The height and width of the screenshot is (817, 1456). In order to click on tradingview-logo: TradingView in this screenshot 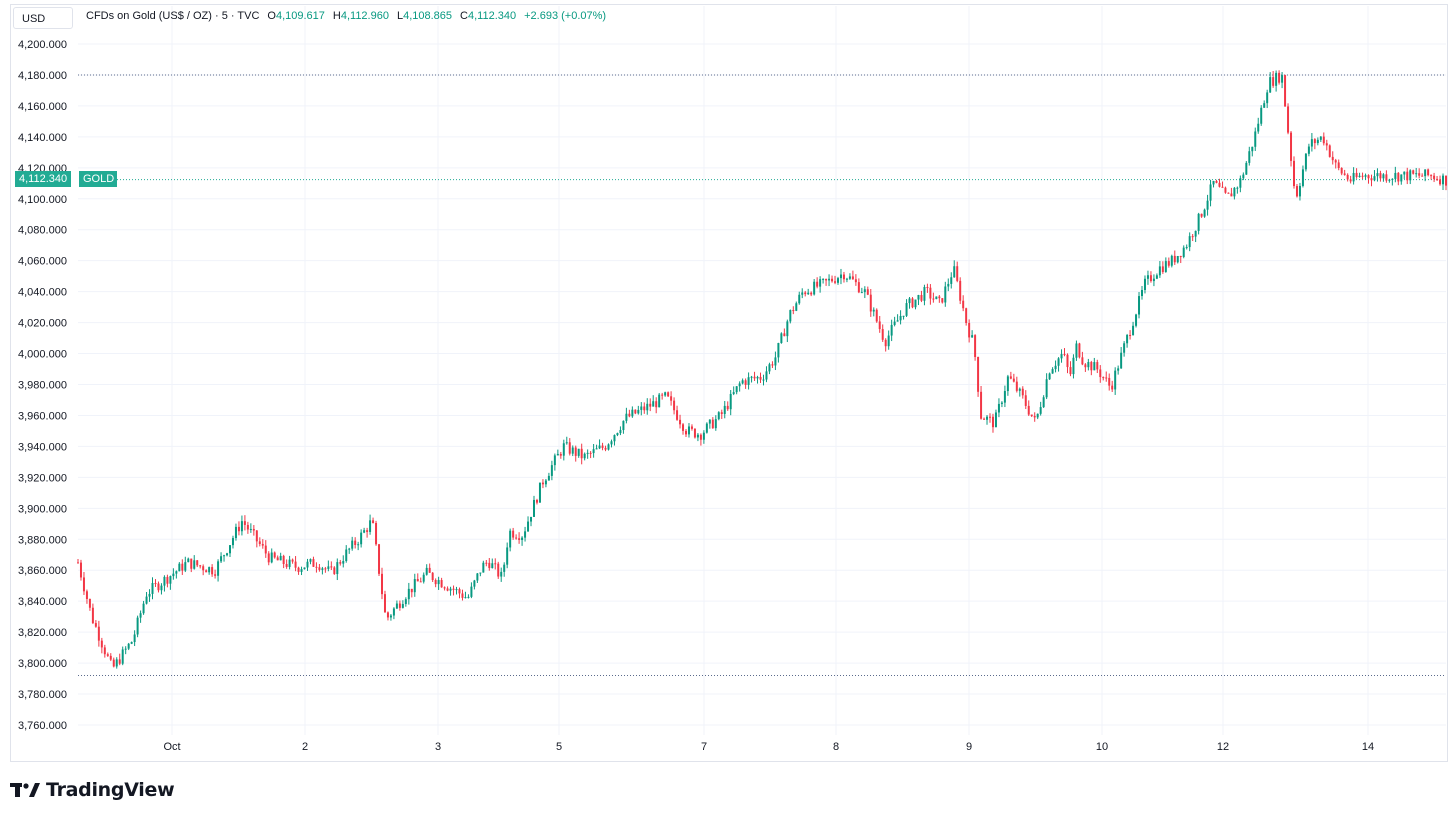, I will do `click(92, 790)`.